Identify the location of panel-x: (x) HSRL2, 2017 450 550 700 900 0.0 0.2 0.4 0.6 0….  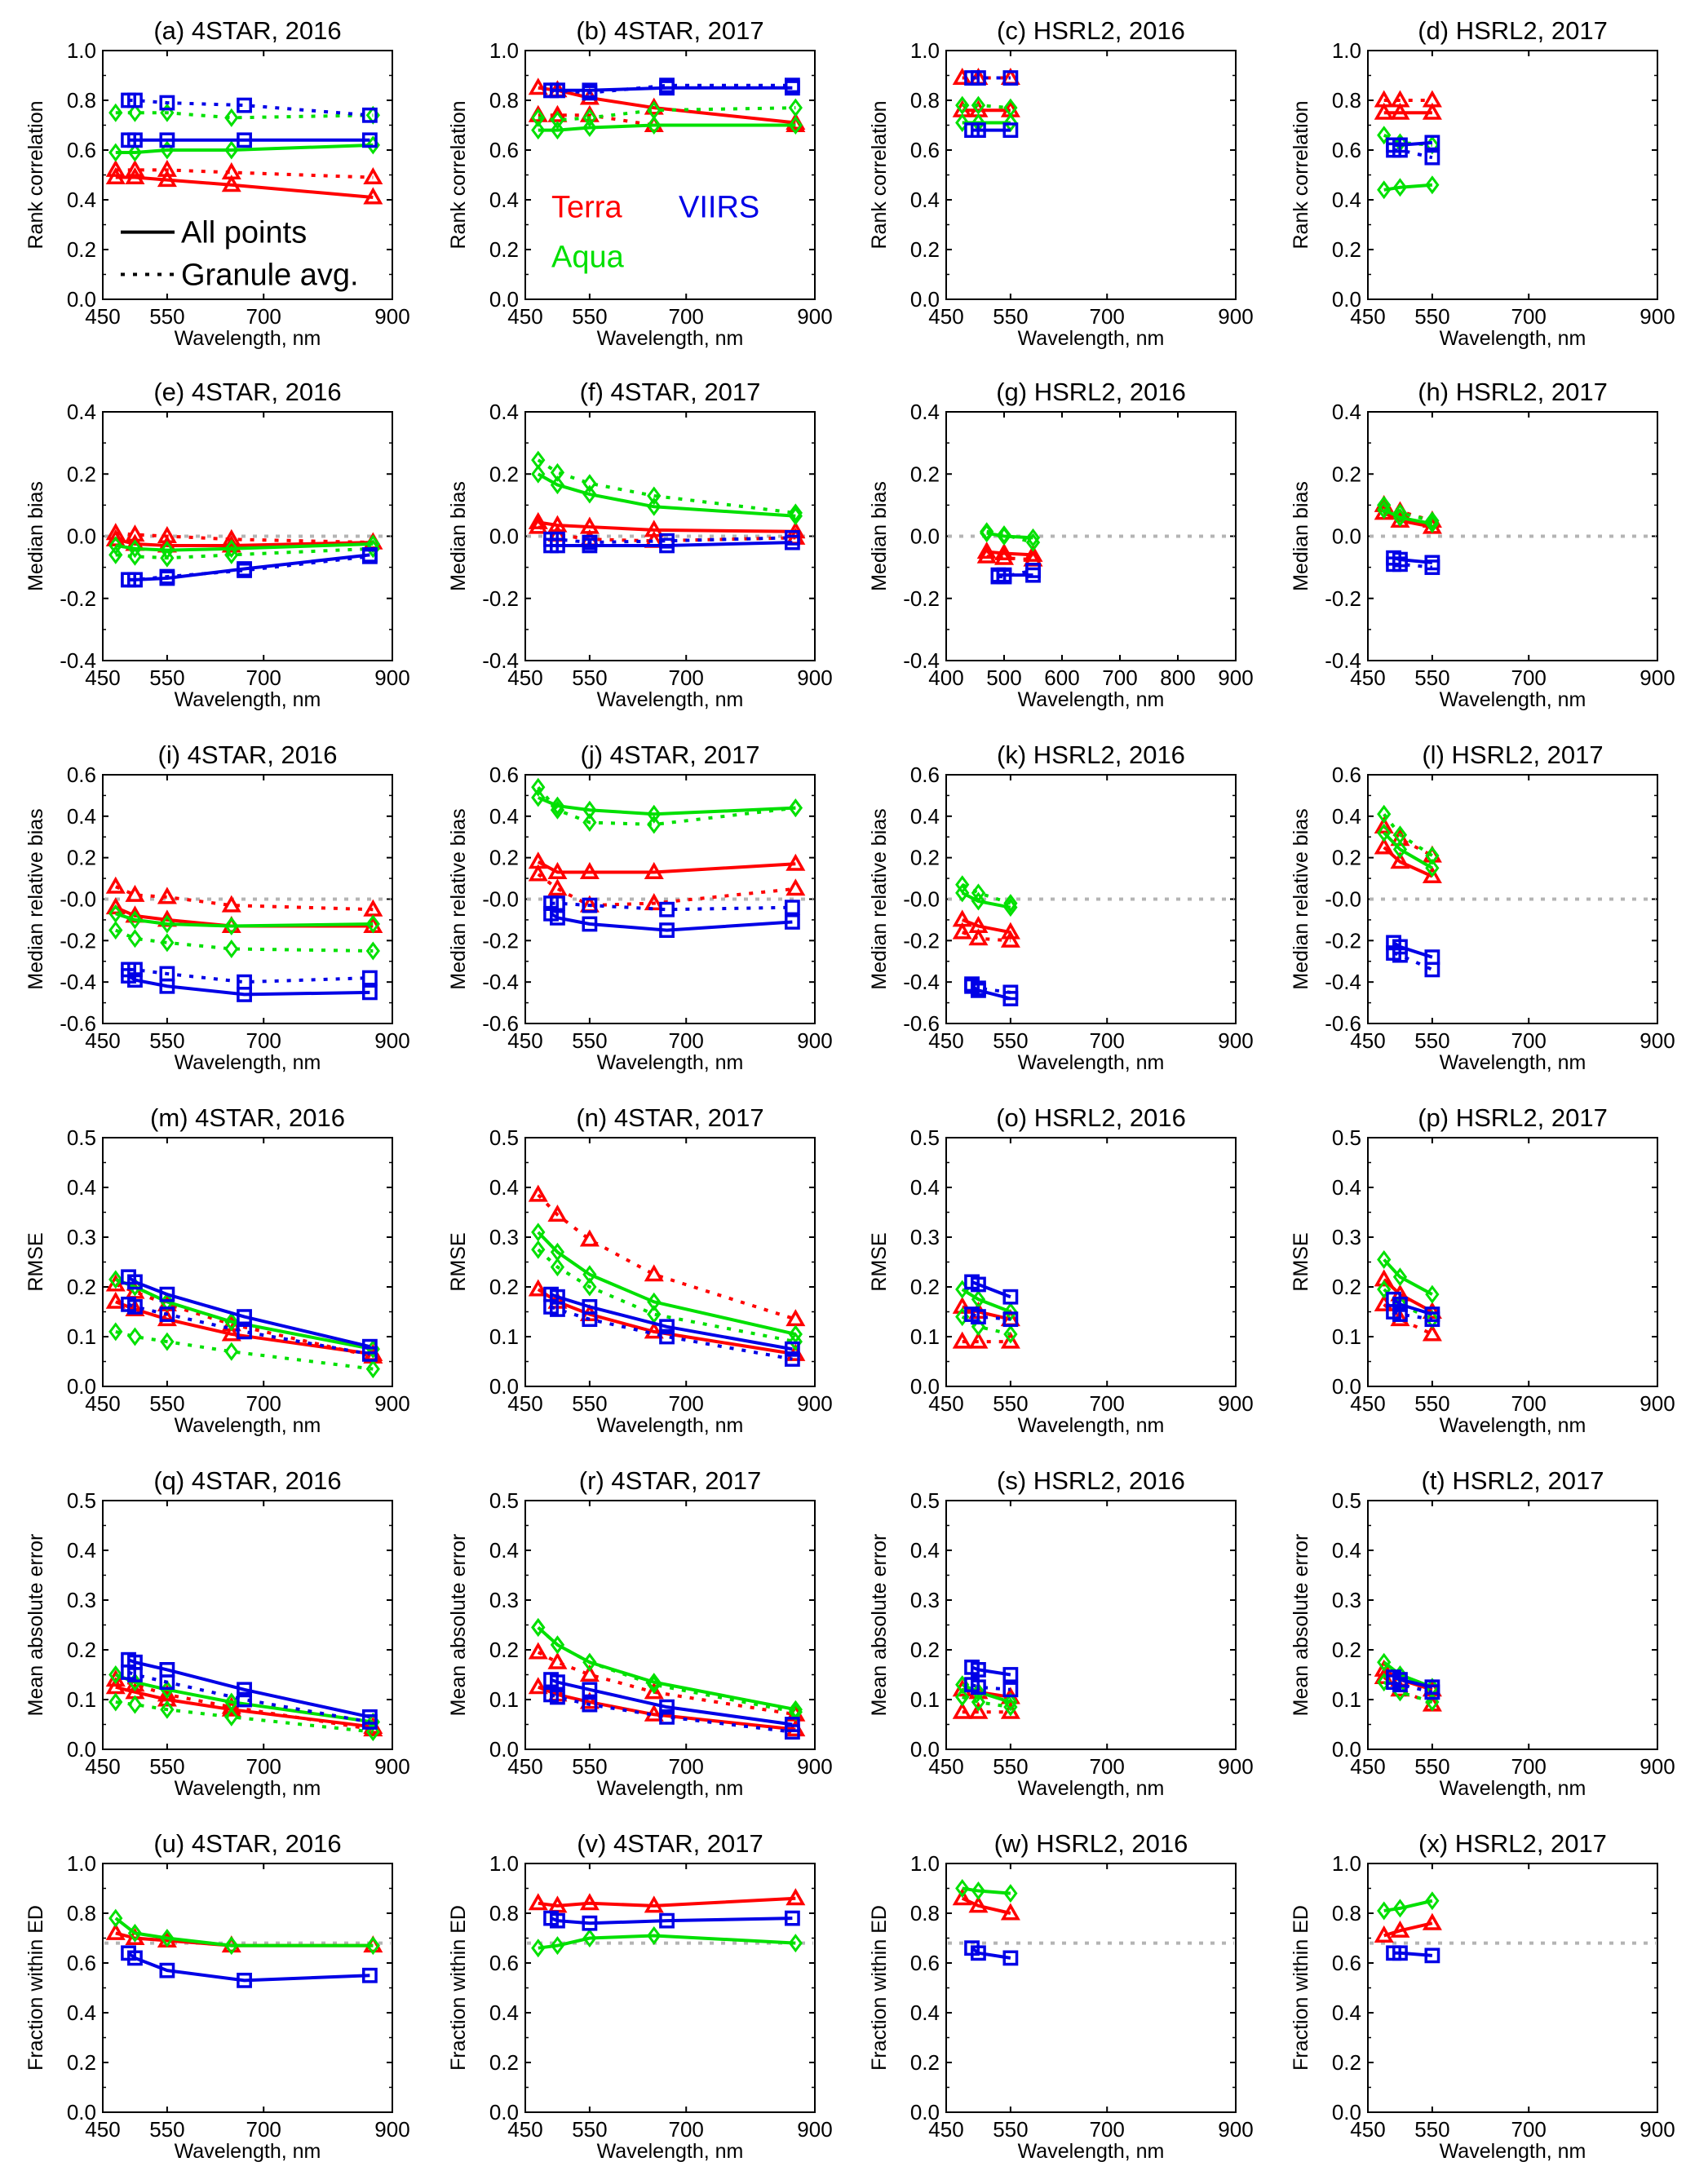
(1483, 1996).